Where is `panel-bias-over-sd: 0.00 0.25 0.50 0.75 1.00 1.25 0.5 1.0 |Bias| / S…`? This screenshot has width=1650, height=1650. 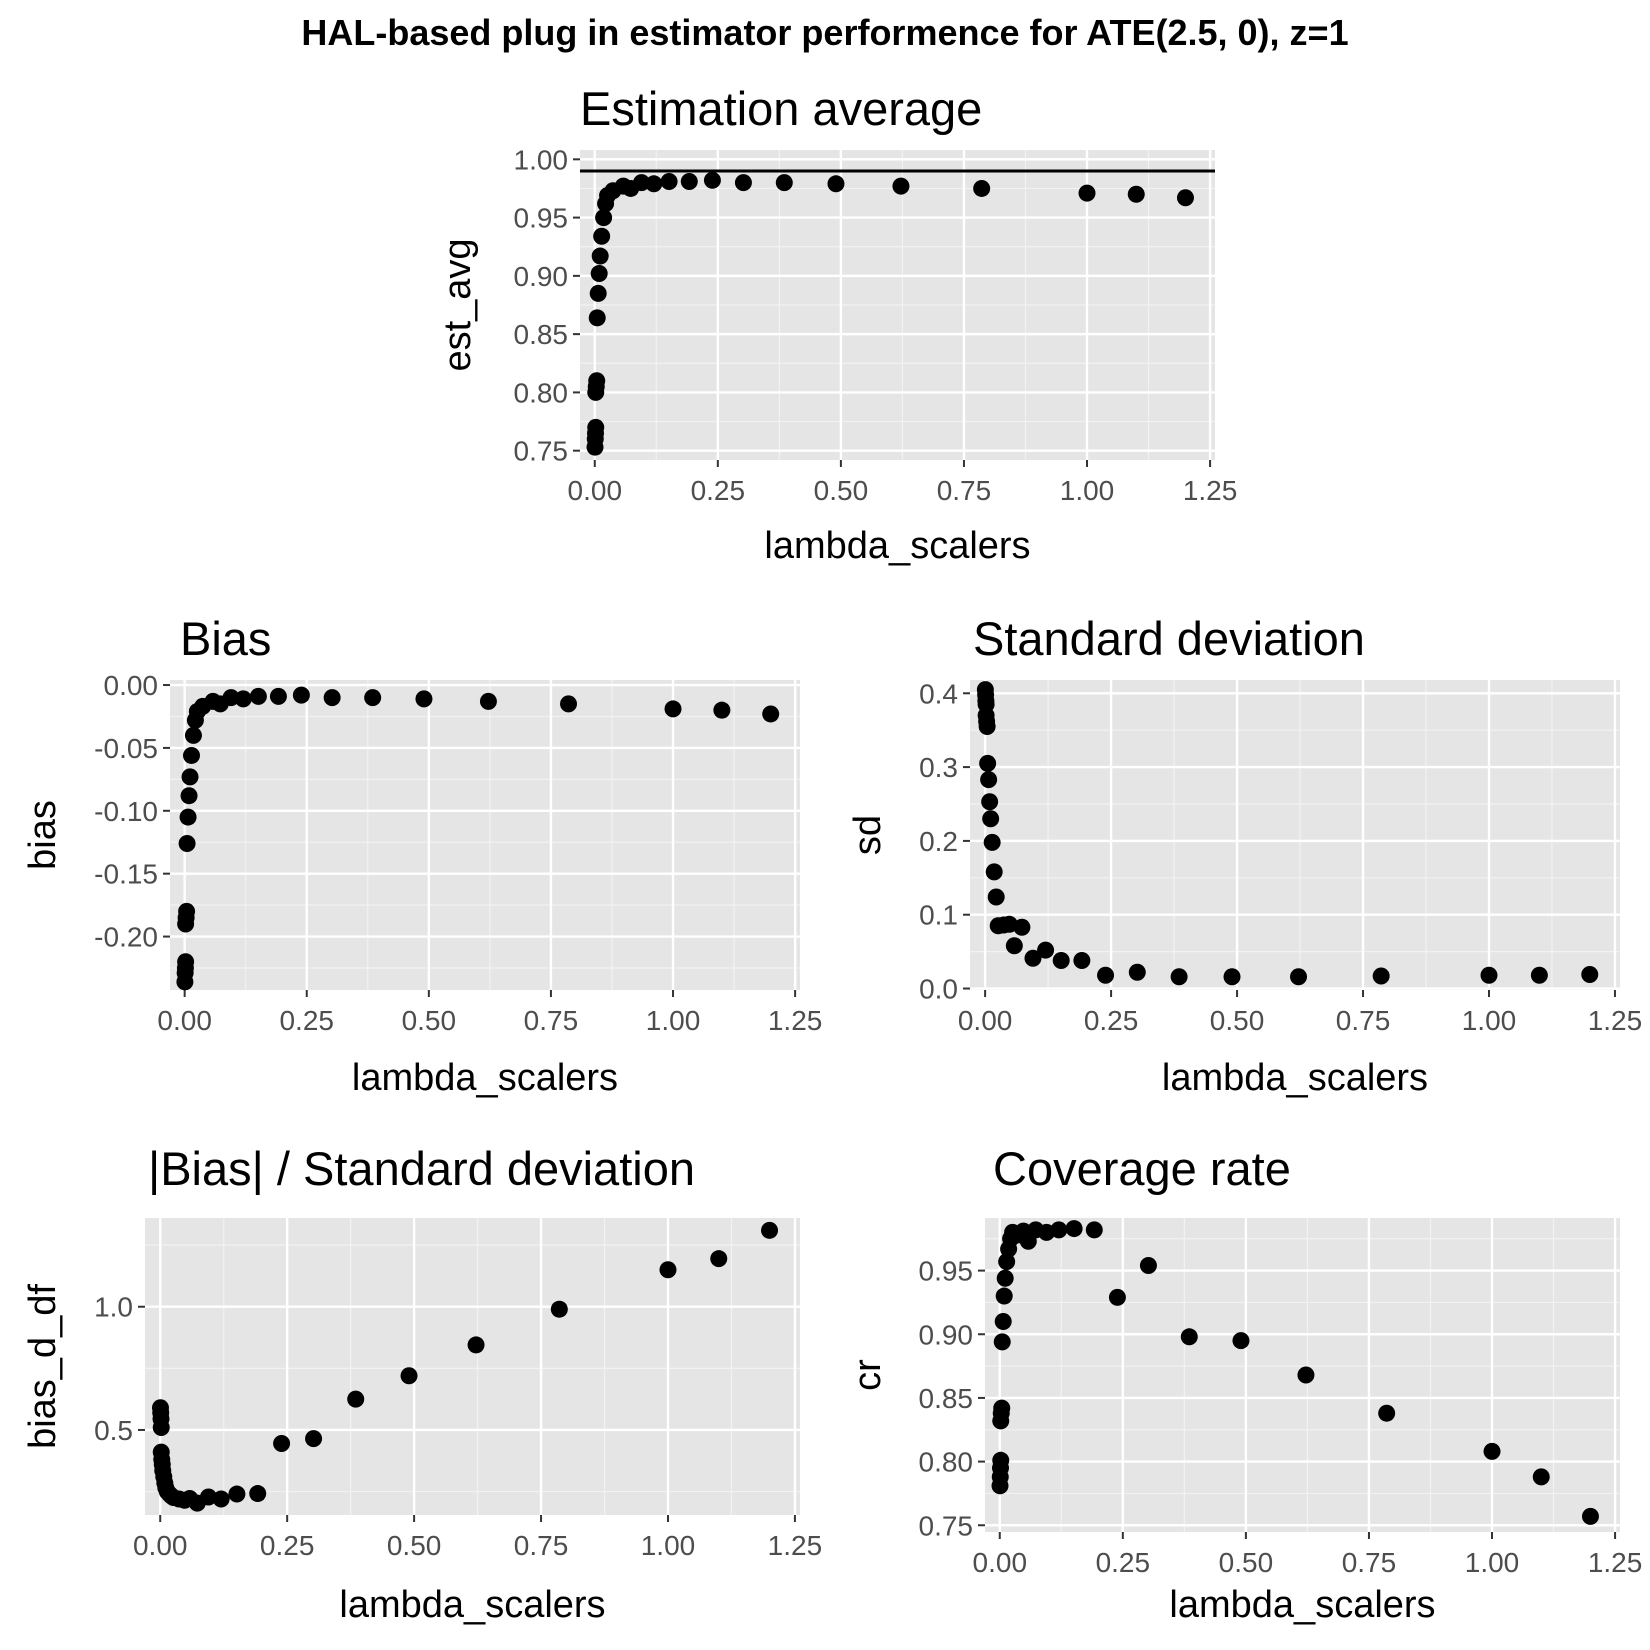 panel-bias-over-sd: 0.00 0.25 0.50 0.75 1.00 1.25 0.5 1.0 |Bias| / S… is located at coordinates (422, 1384).